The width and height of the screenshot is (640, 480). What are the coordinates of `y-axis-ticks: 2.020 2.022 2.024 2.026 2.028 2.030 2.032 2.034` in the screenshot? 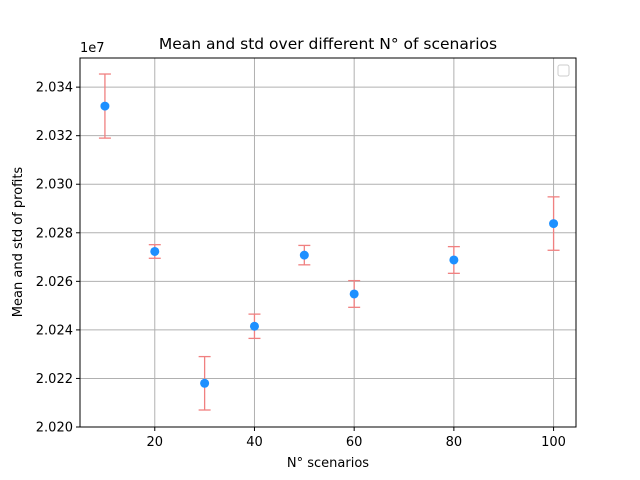 It's located at (58, 258).